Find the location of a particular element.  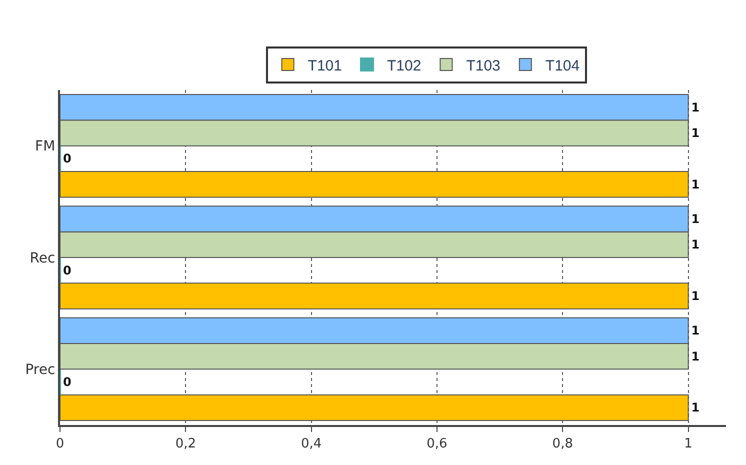

x-tick-label: 0 is located at coordinates (60, 444).